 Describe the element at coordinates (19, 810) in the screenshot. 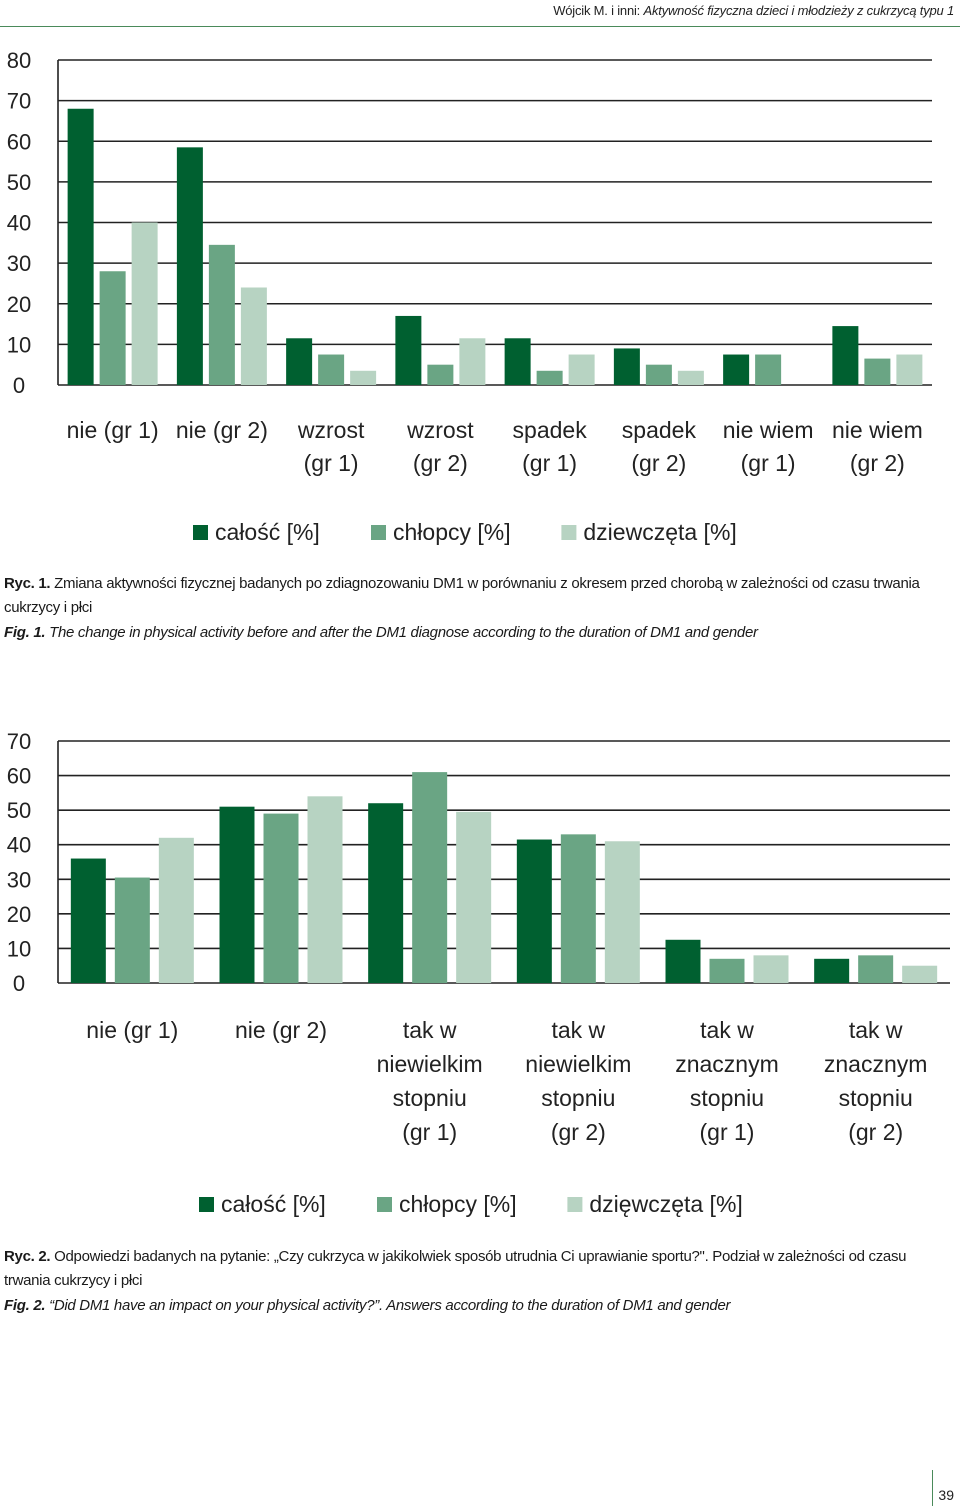

I see `y-tick-label: 50` at that location.